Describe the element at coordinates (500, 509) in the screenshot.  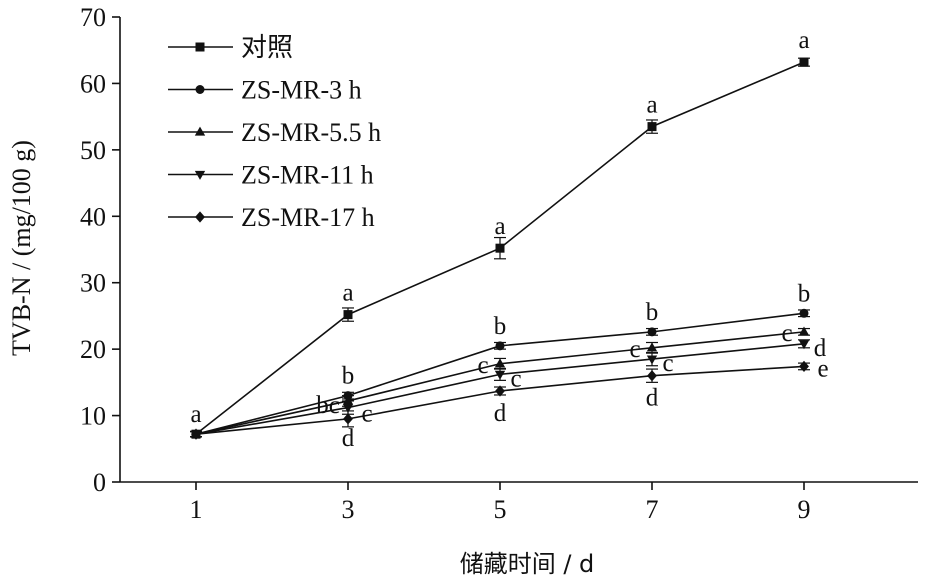
I see `x-tick-label: 5` at that location.